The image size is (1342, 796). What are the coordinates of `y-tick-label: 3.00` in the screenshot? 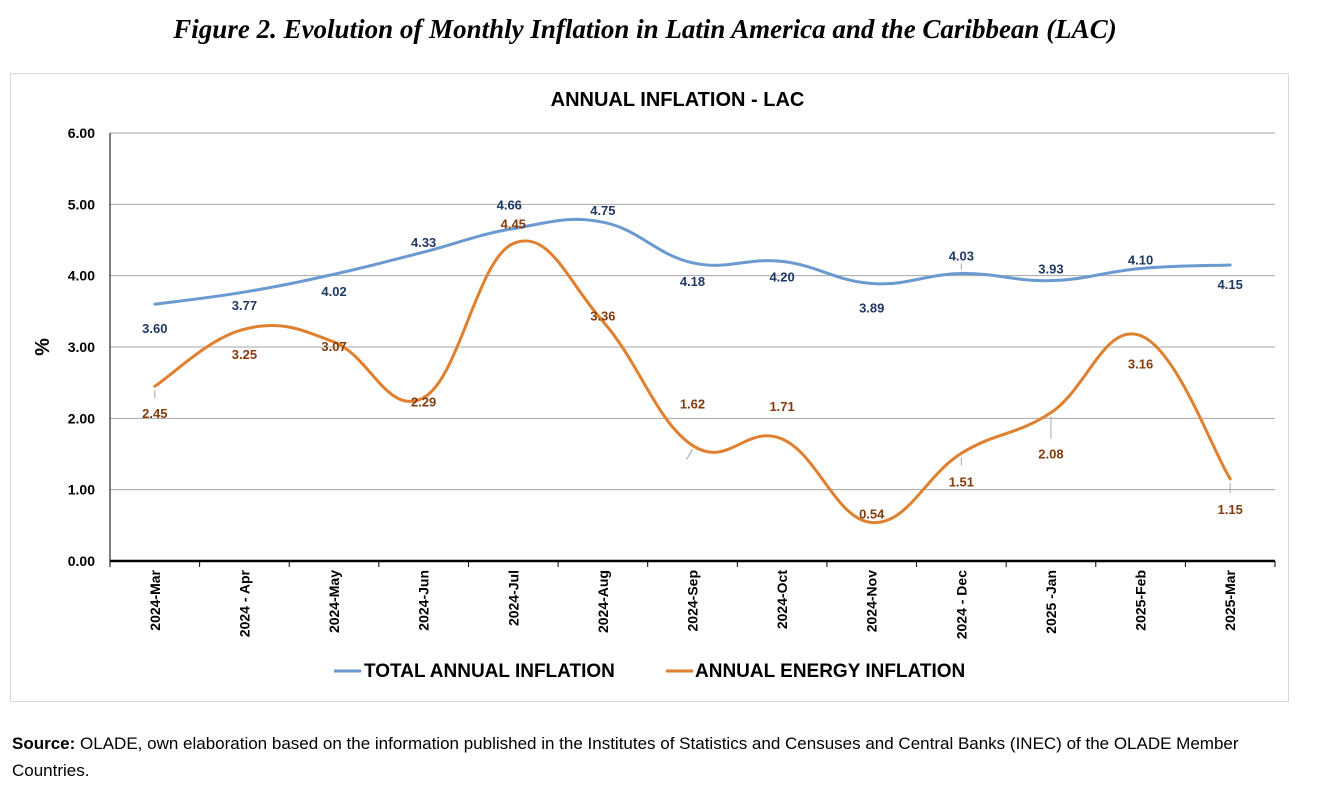 It's located at (81, 347).